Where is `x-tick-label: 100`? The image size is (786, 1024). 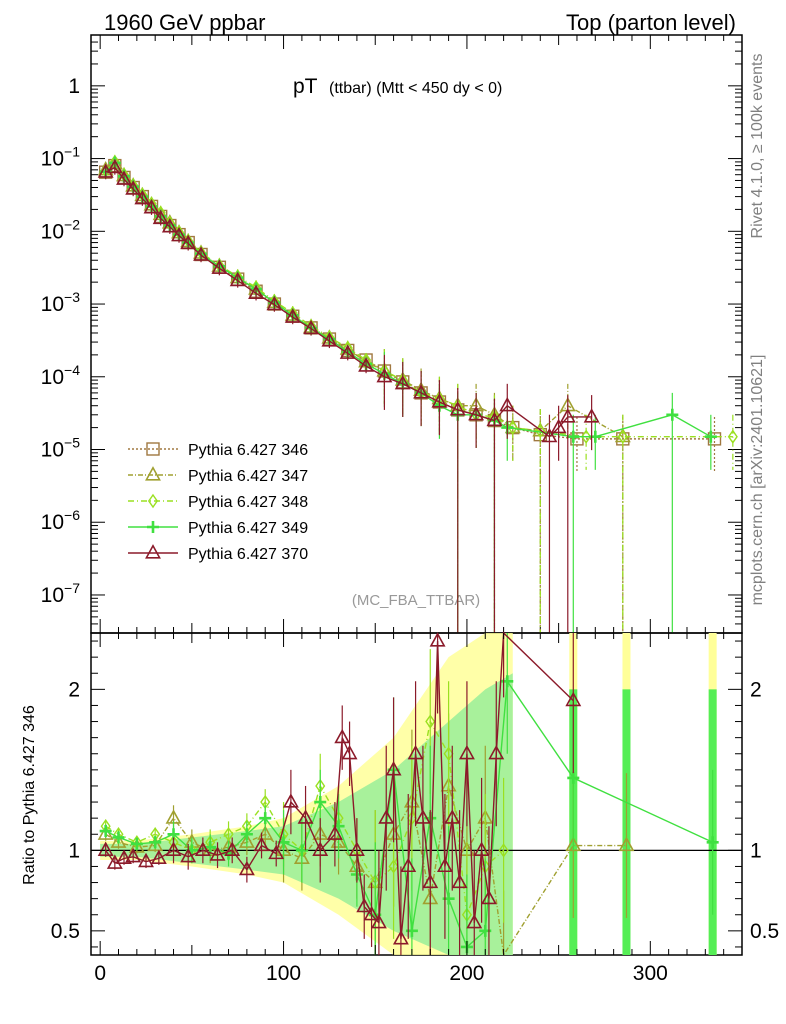 x-tick-label: 100 is located at coordinates (283, 973).